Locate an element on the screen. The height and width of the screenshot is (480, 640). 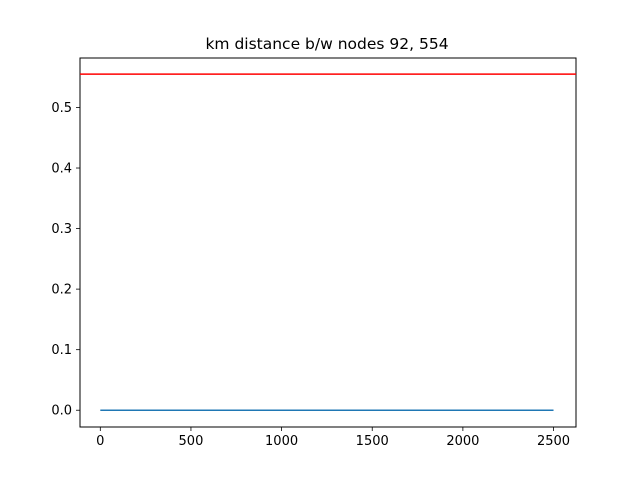
x-tick-label: 2000 is located at coordinates (462, 441).